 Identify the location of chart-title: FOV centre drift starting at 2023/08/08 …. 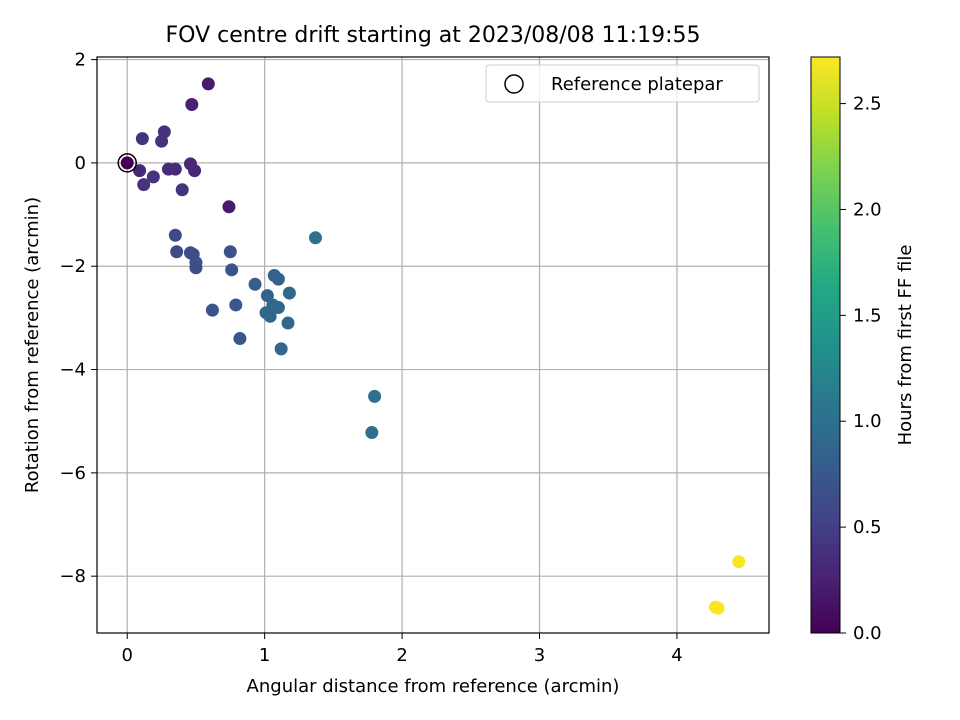
(433, 35).